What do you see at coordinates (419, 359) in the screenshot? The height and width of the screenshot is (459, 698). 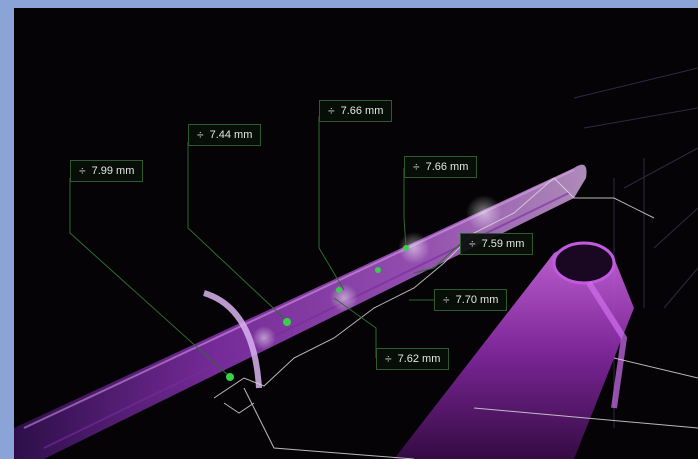 I see `measurement-value: 7.62 mm` at bounding box center [419, 359].